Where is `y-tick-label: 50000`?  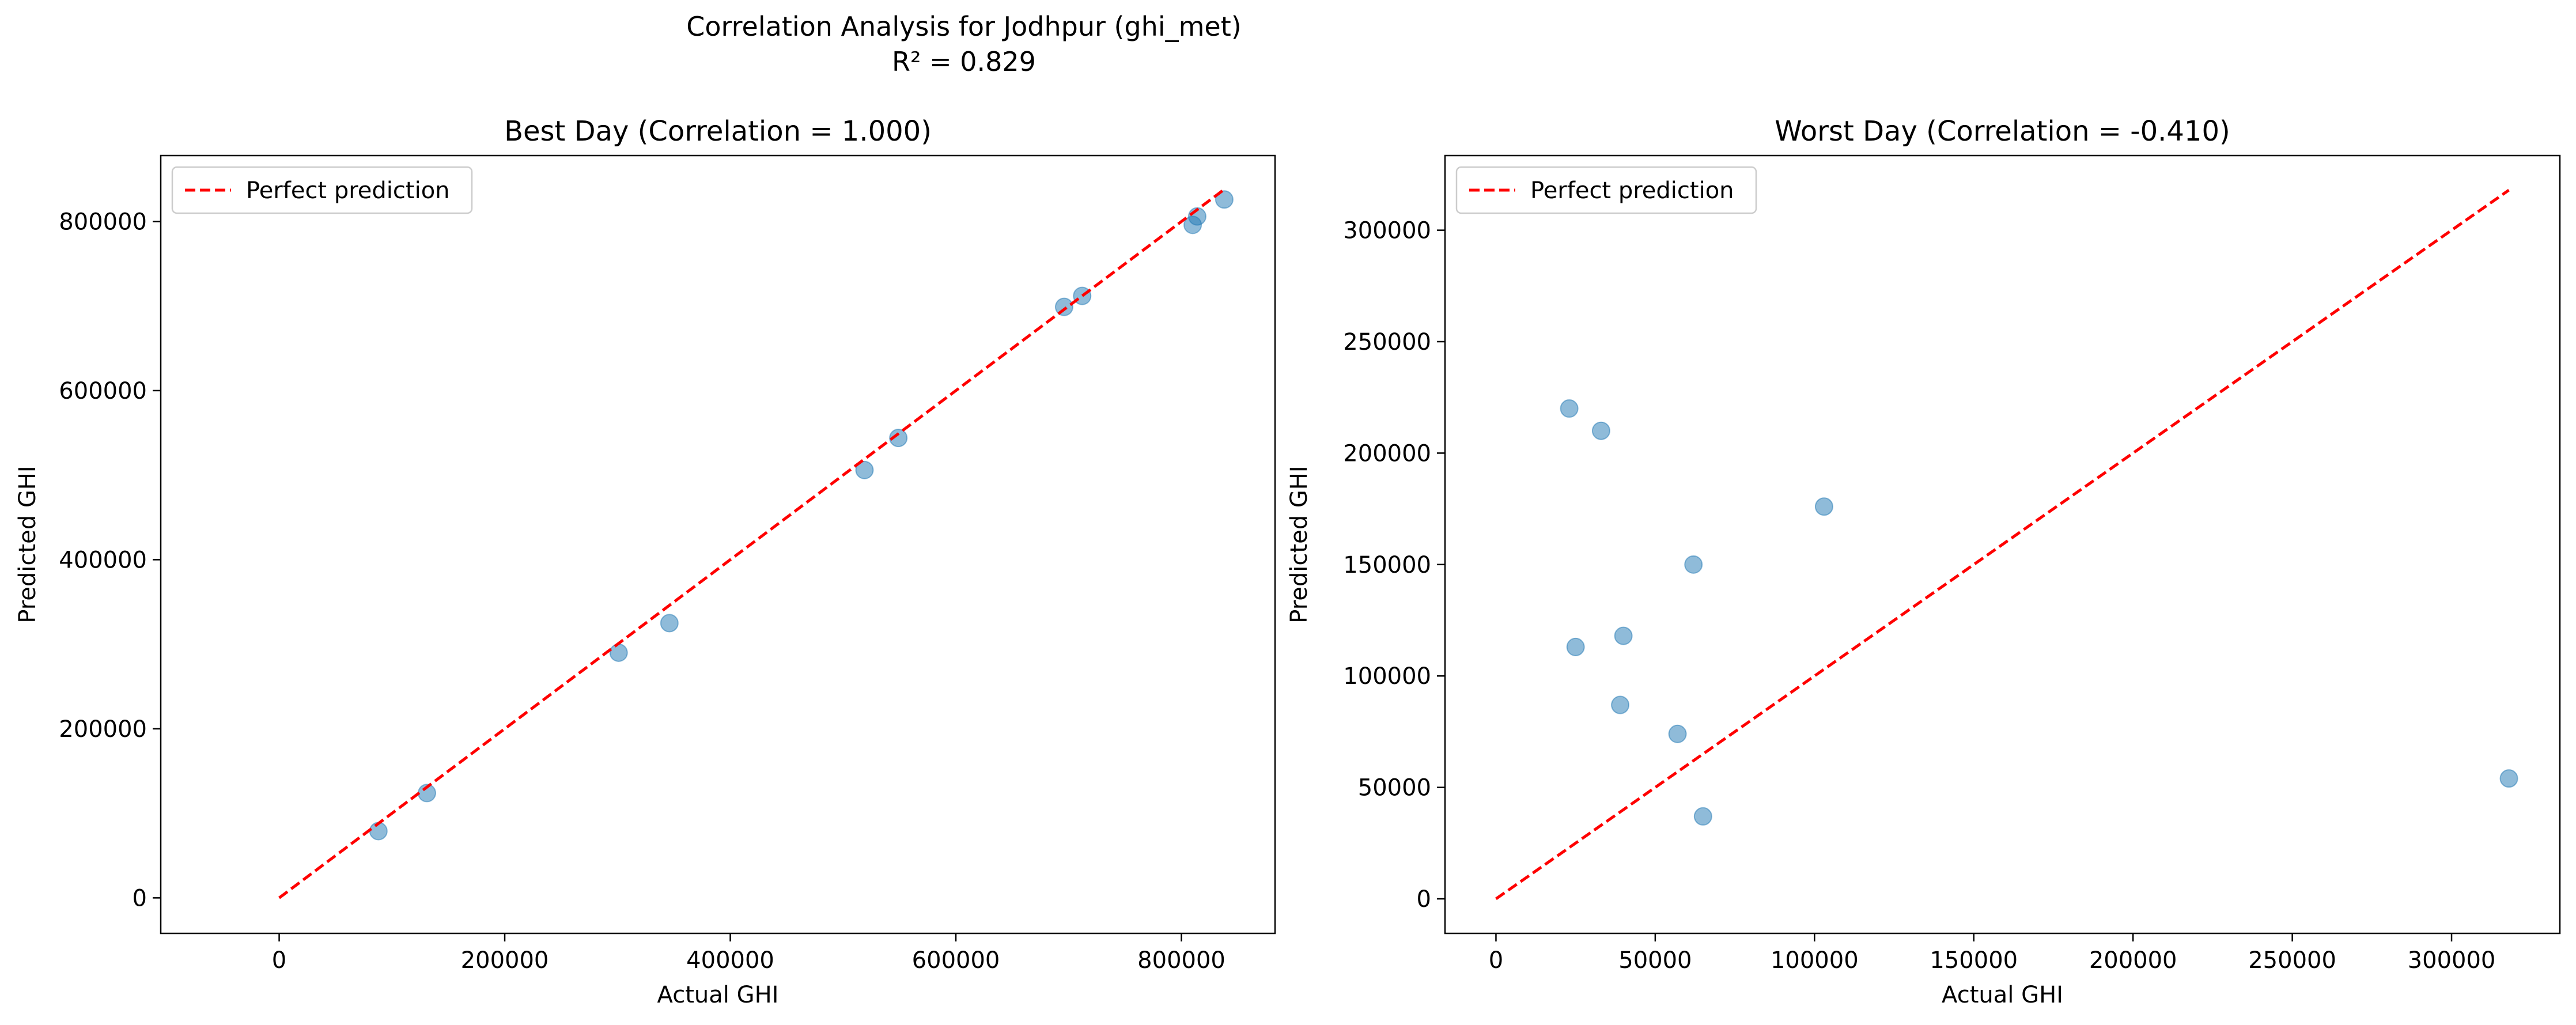
y-tick-label: 50000 is located at coordinates (1394, 788).